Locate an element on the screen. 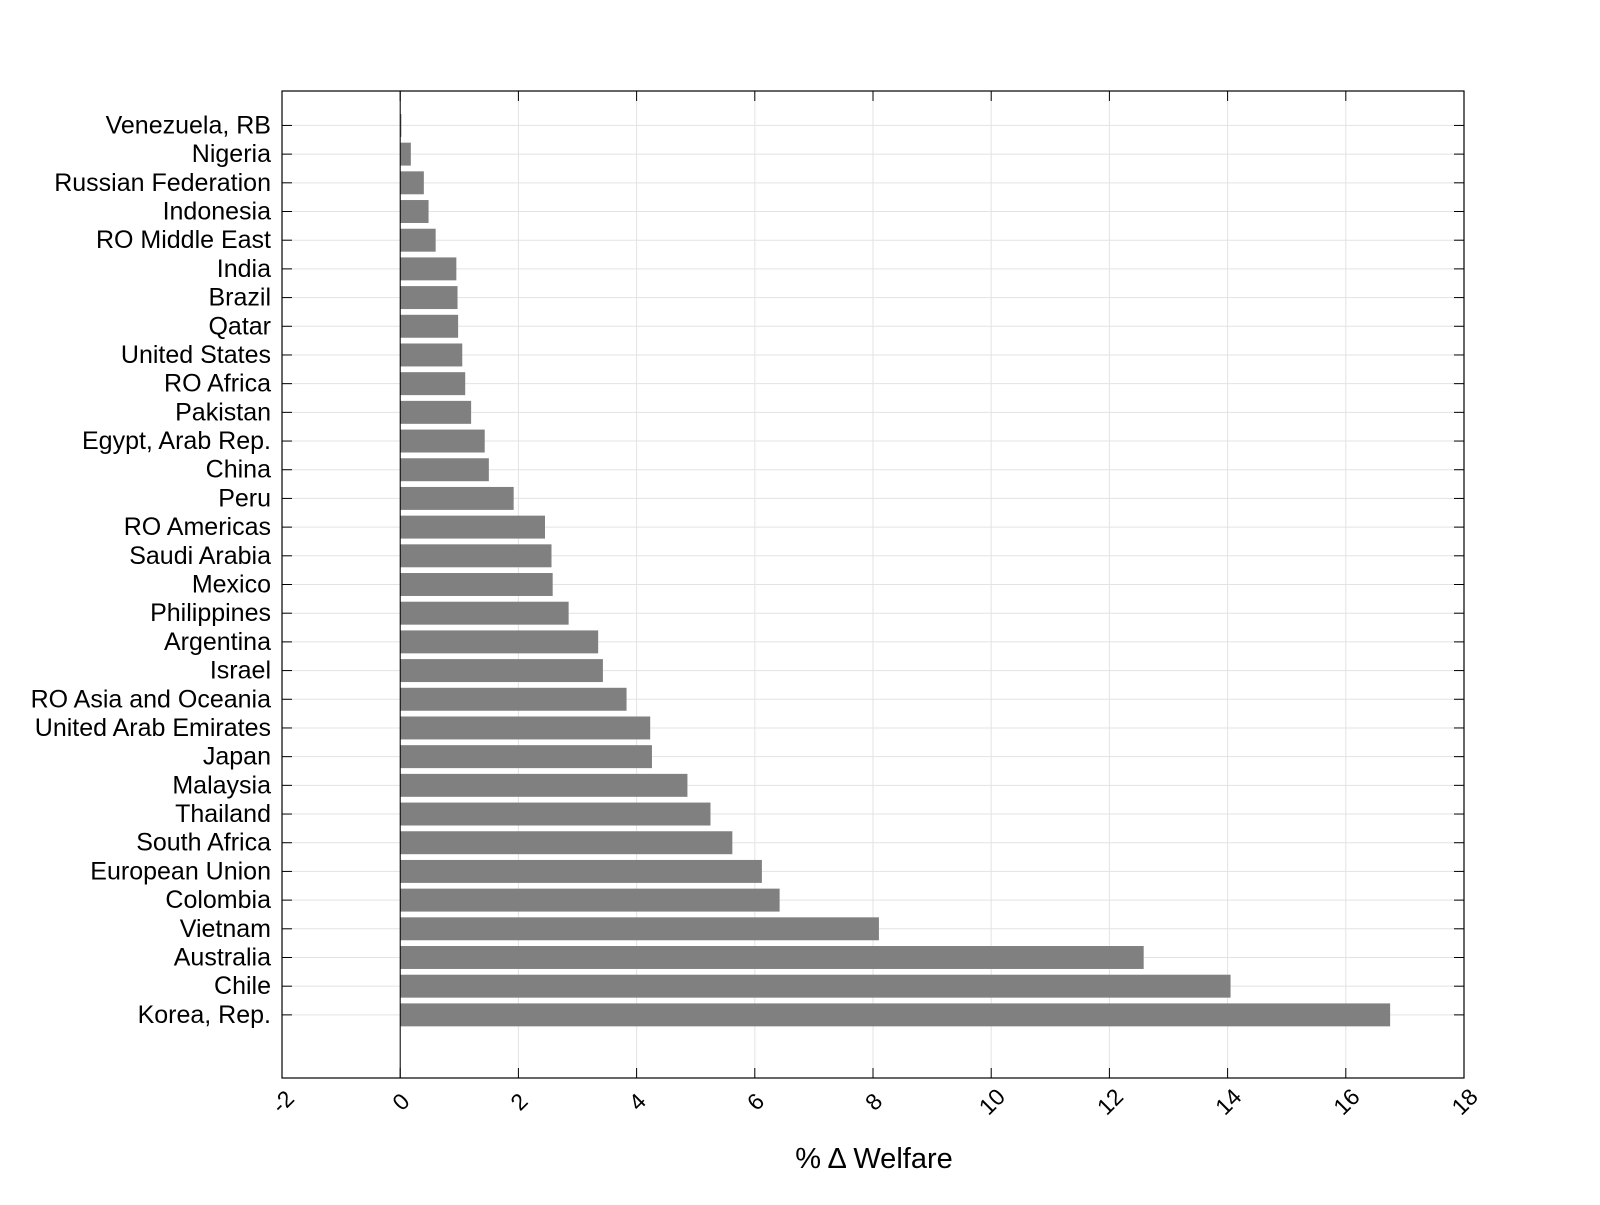  category-label: Indonesia is located at coordinates (217, 212).